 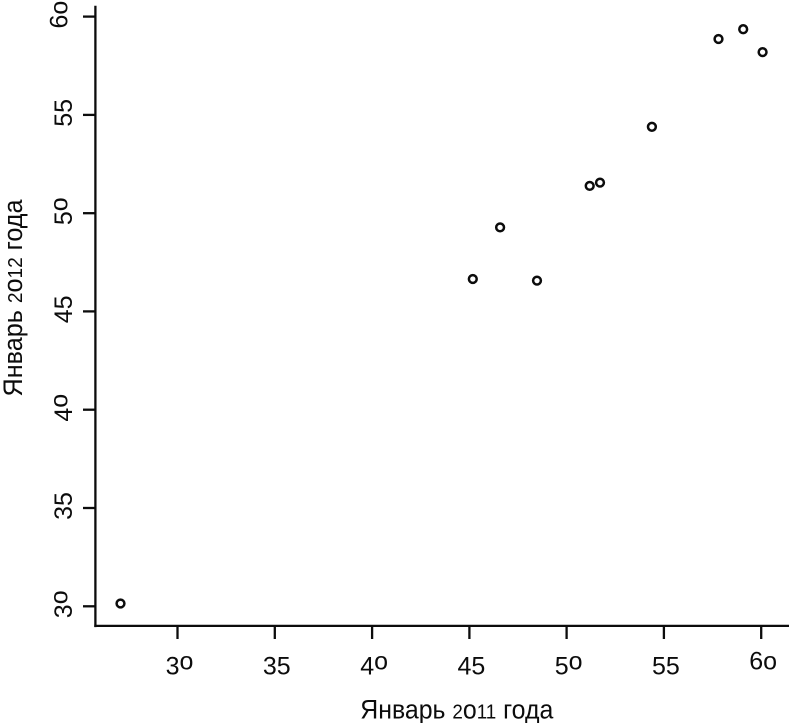 I want to click on svg-text: Январь 2о11 года, so click(x=456, y=709).